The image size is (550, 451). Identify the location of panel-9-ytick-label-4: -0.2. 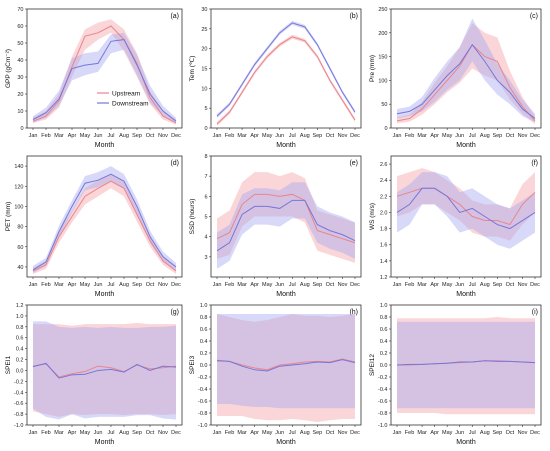
(382, 378).